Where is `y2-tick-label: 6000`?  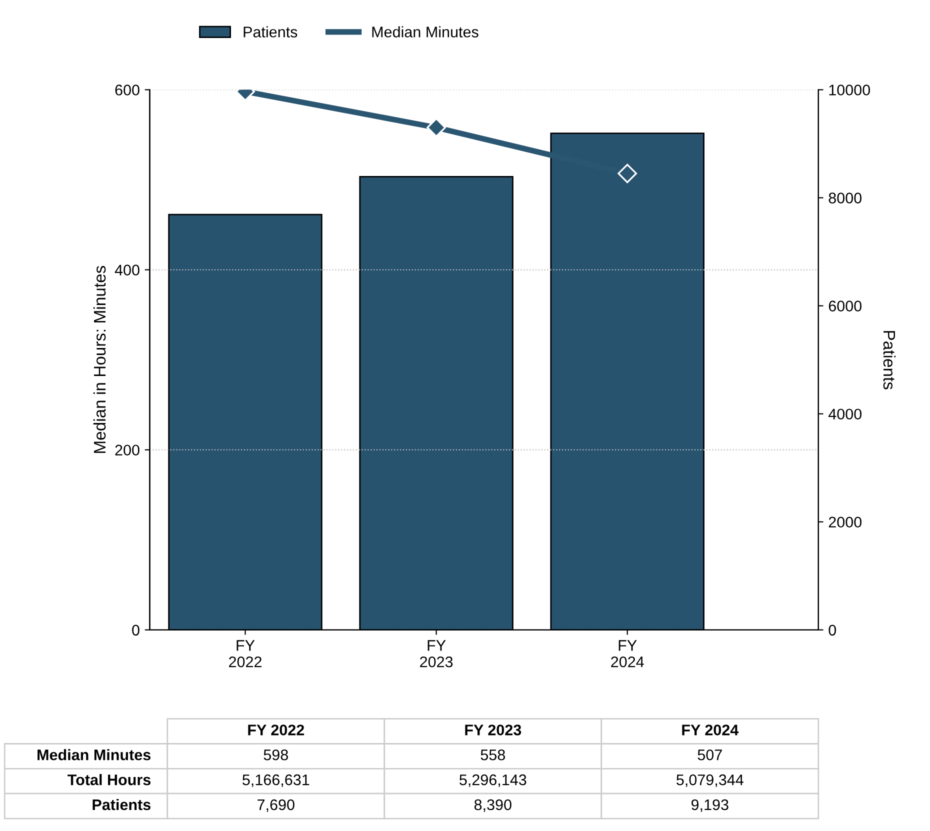
y2-tick-label: 6000 is located at coordinates (845, 306).